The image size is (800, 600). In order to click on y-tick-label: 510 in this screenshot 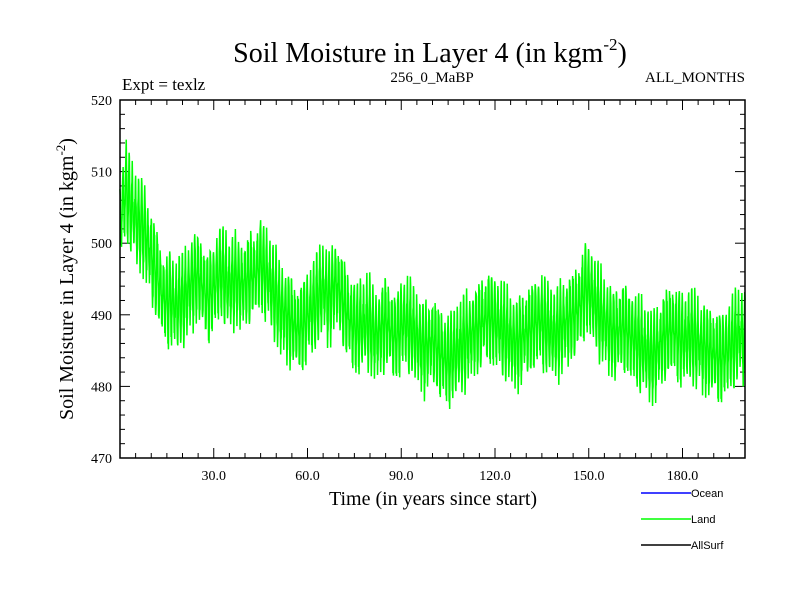, I will do `click(101, 173)`.